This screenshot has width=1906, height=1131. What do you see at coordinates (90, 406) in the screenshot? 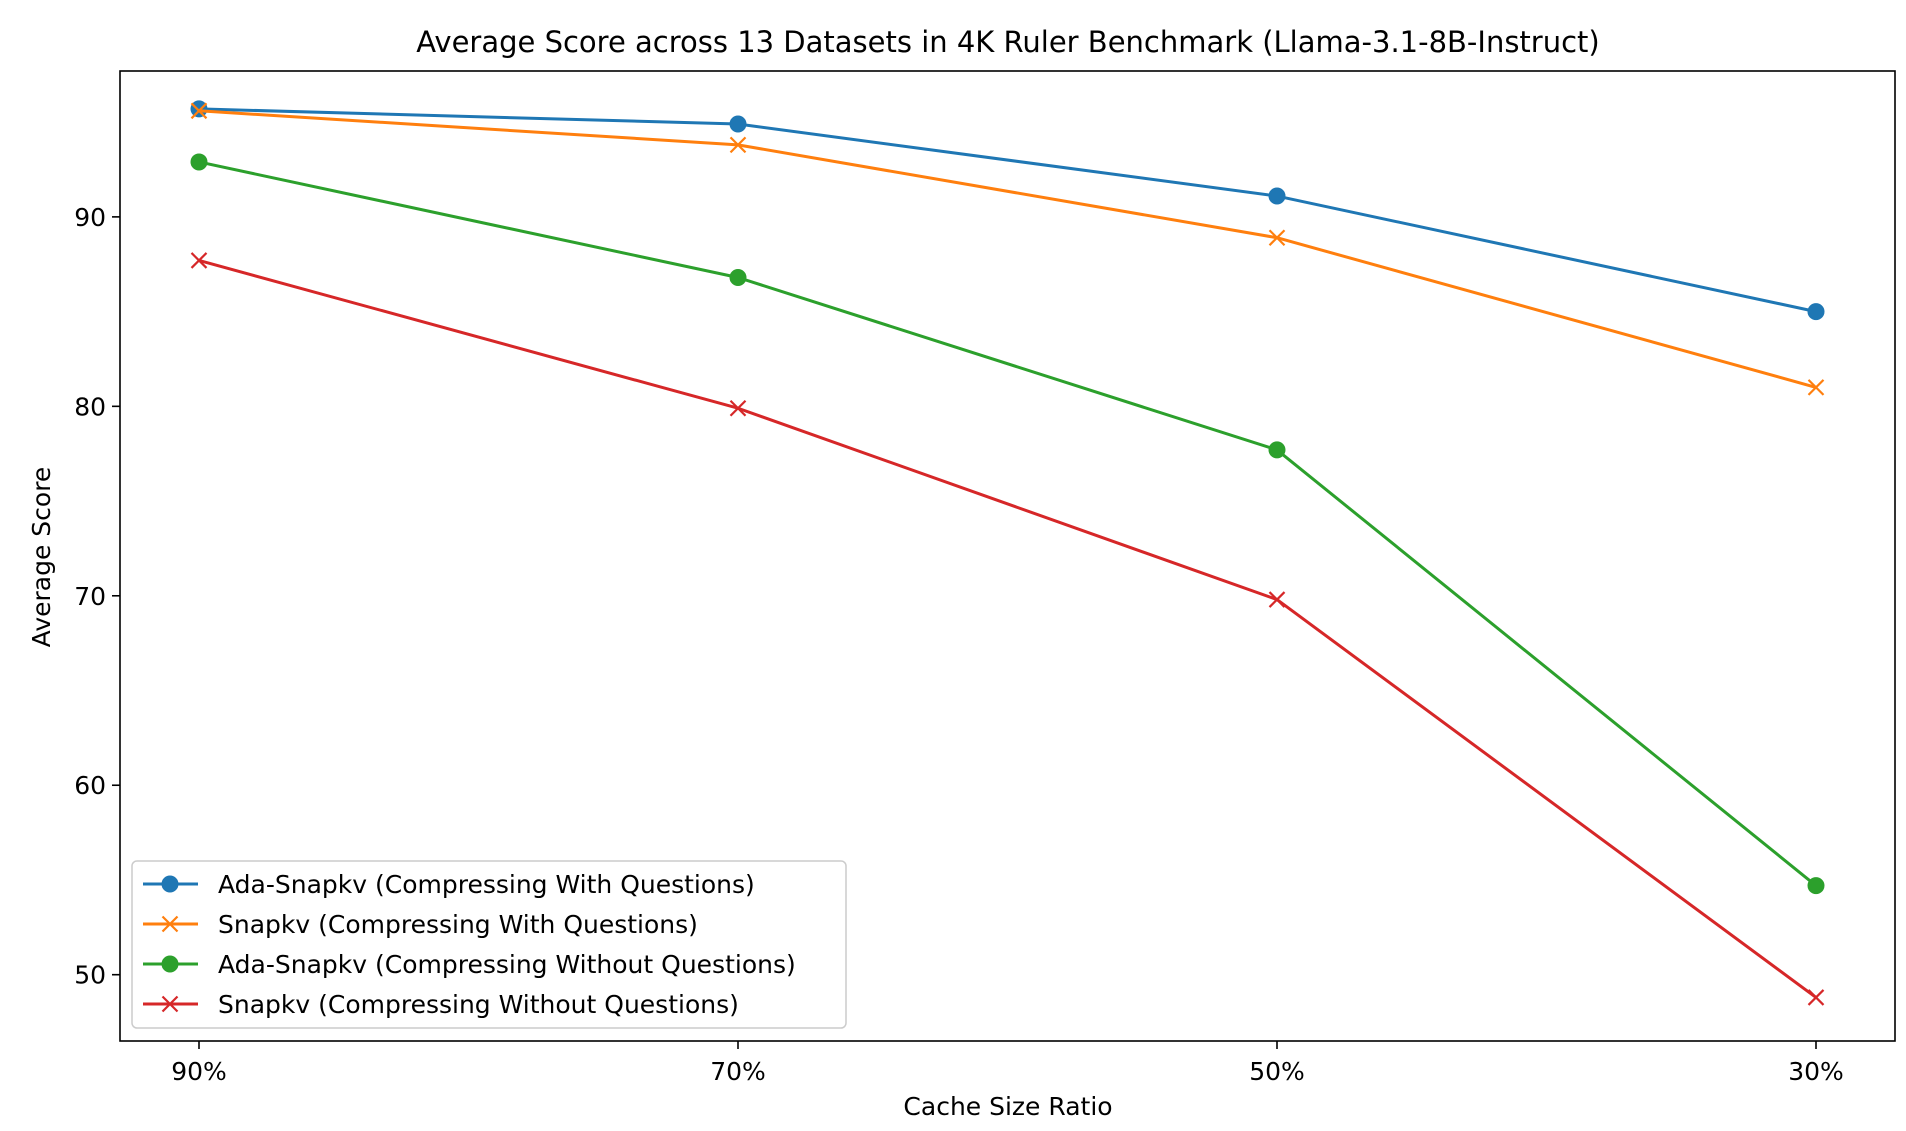
I see `y-tick-label: 80` at bounding box center [90, 406].